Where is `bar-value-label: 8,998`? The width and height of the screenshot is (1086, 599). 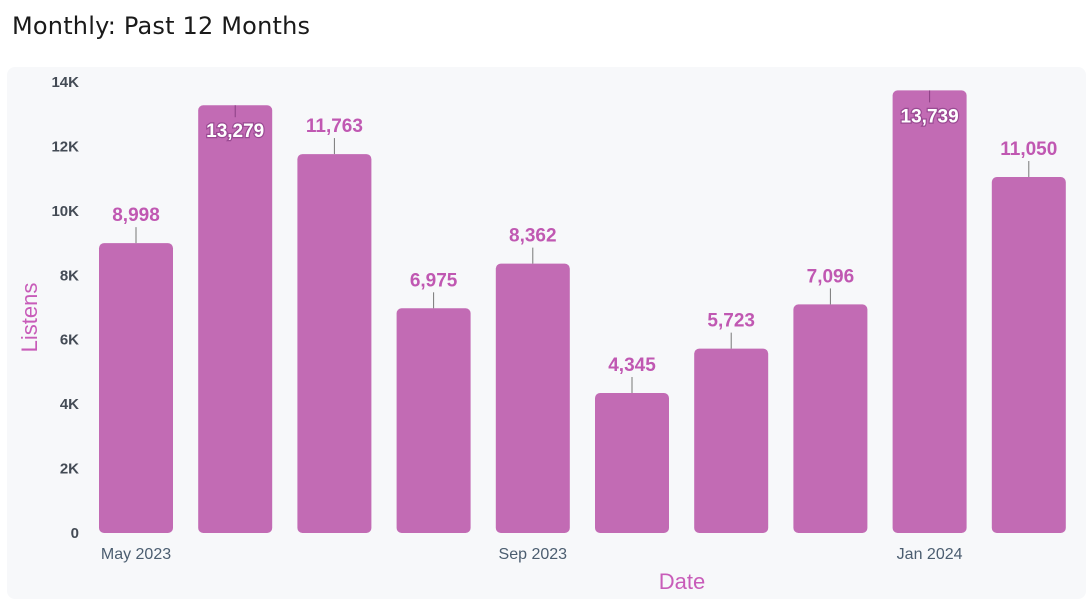
bar-value-label: 8,998 is located at coordinates (136, 215).